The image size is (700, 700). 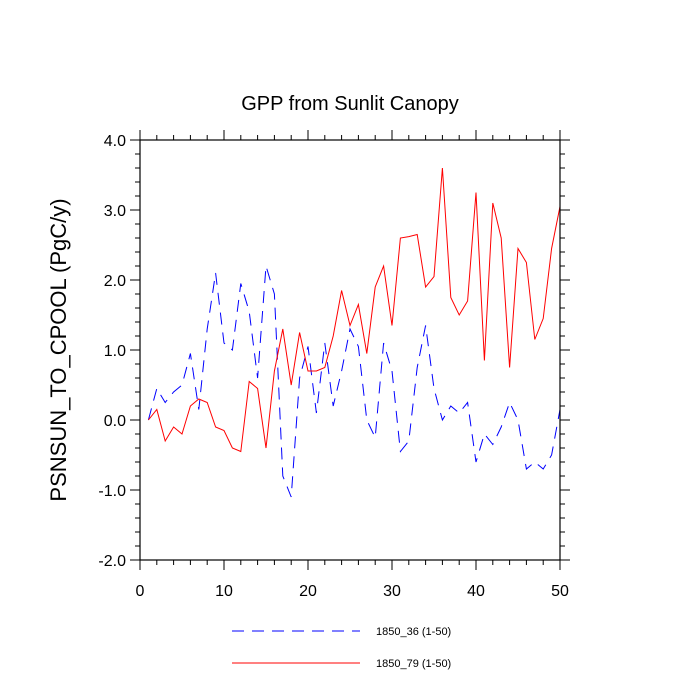 I want to click on x-tick-label: 20, so click(x=308, y=591).